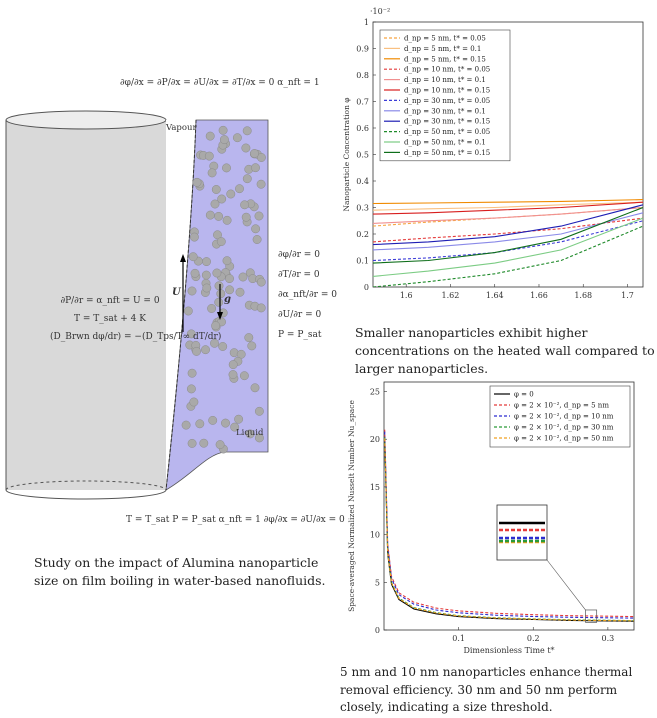  What do you see at coordinates (447, 132) in the screenshot?
I see `legend-label: d_np = 50 nm, t* = 0.05` at bounding box center [447, 132].